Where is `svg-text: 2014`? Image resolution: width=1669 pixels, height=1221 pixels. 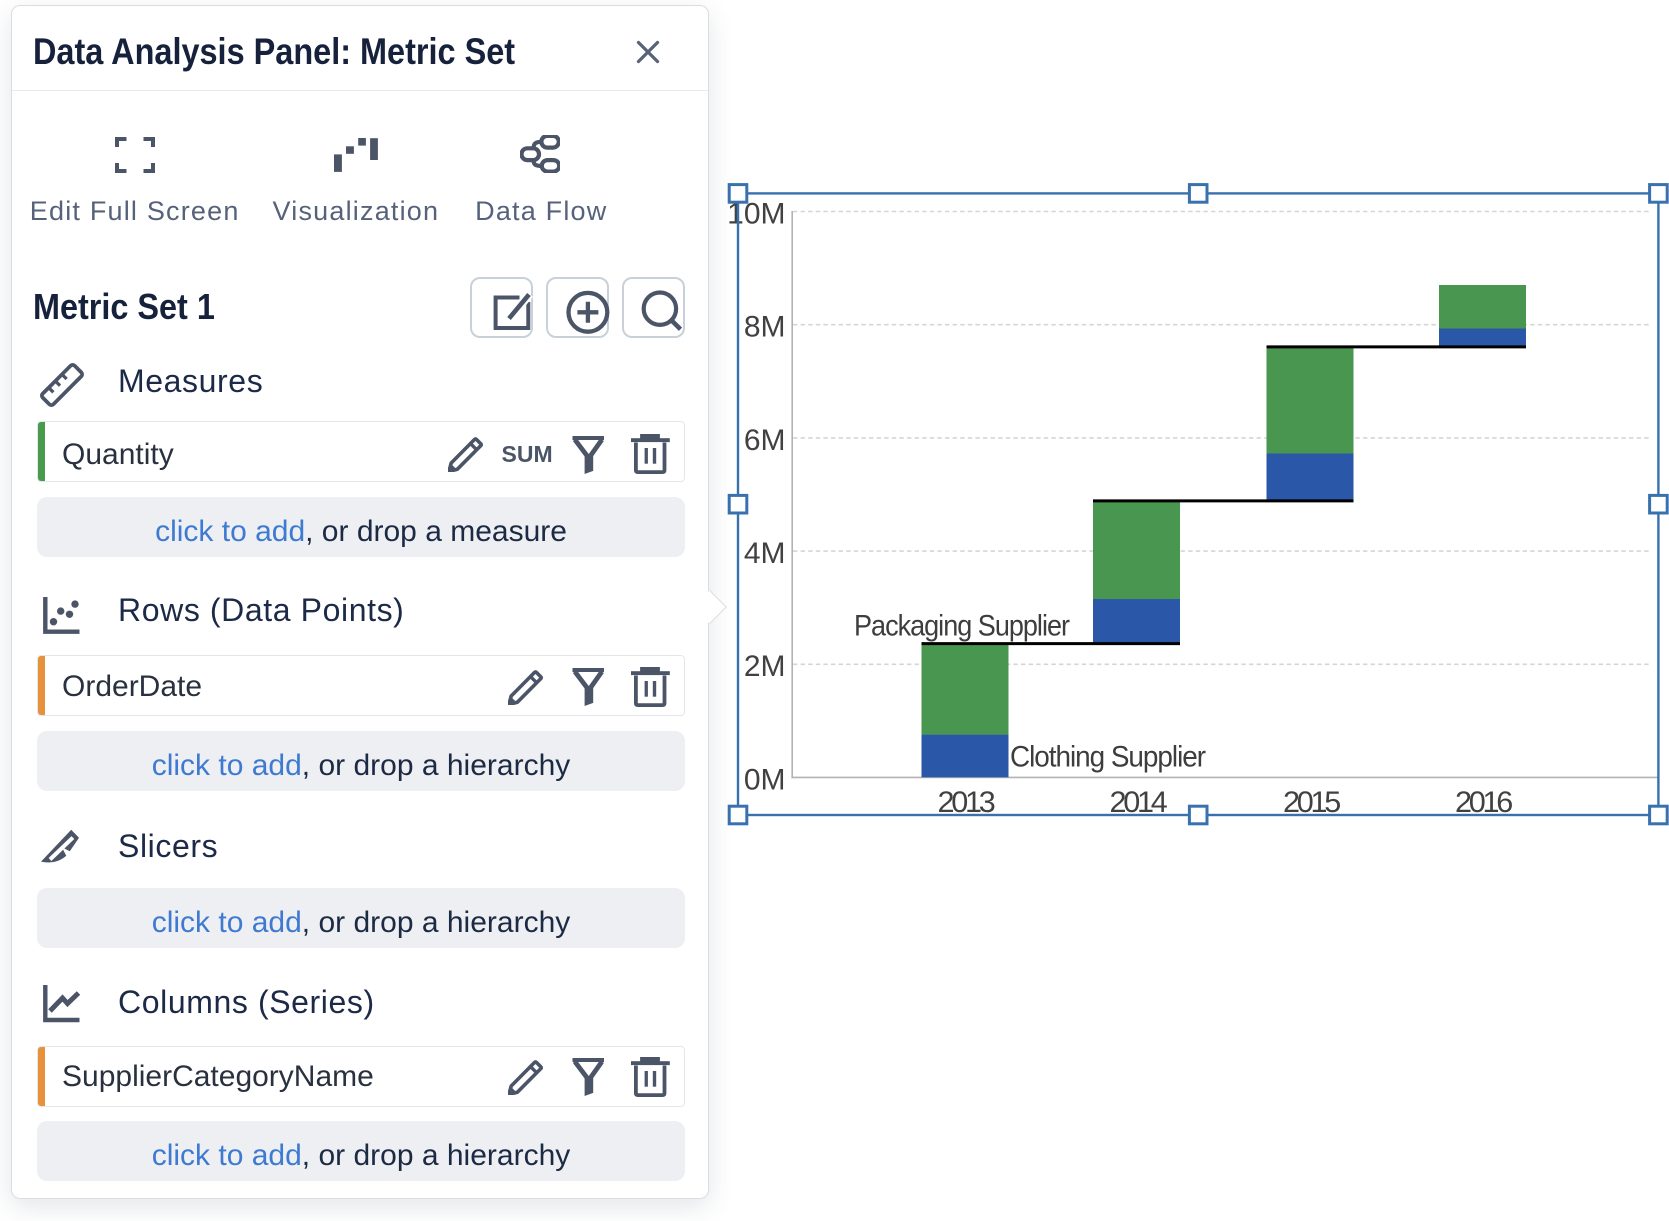
svg-text: 2014 is located at coordinates (1139, 802).